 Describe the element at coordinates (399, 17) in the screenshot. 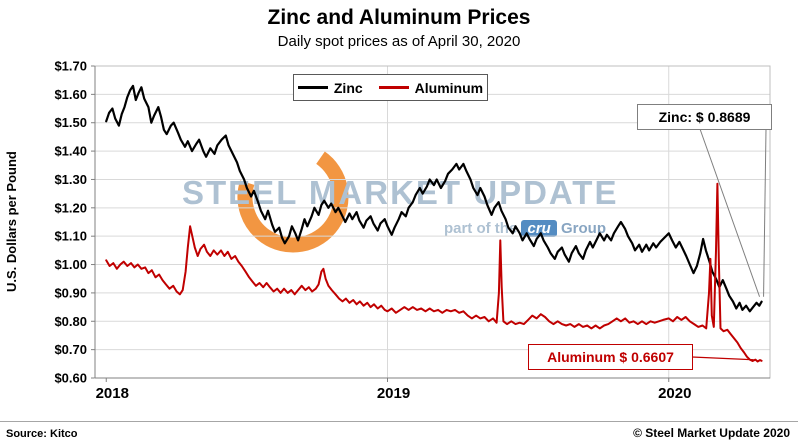

I see `chart-title: Zinc and Aluminum Prices` at that location.